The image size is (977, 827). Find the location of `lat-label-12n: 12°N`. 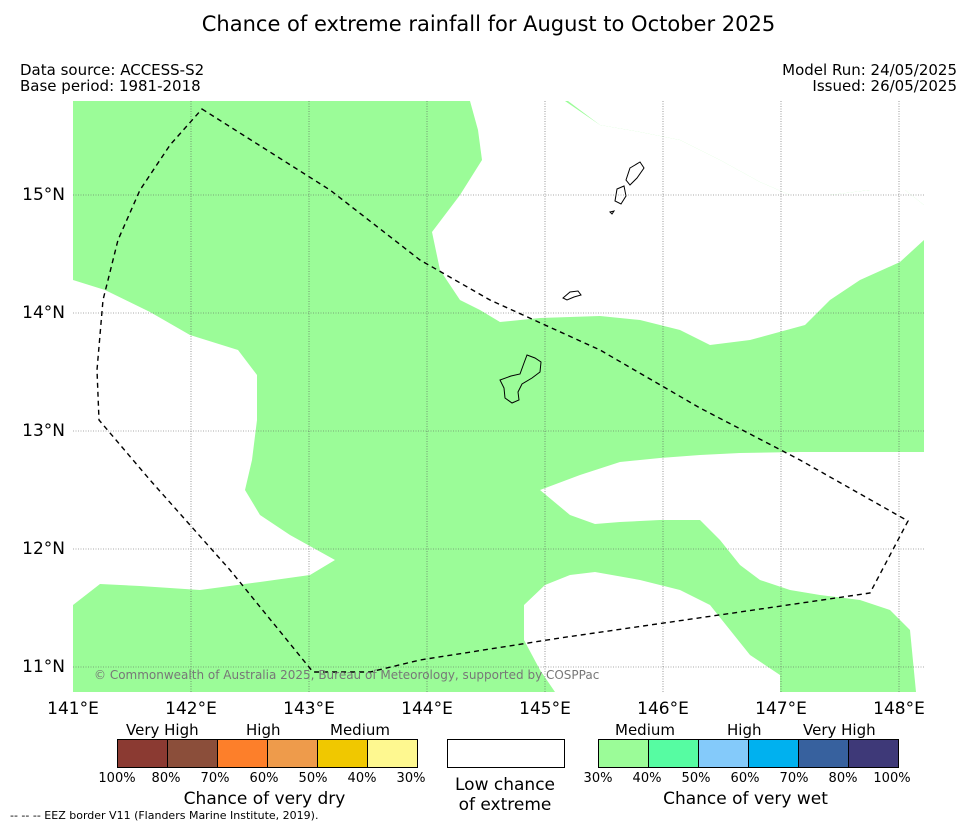

lat-label-12n: 12°N is located at coordinates (43, 549).